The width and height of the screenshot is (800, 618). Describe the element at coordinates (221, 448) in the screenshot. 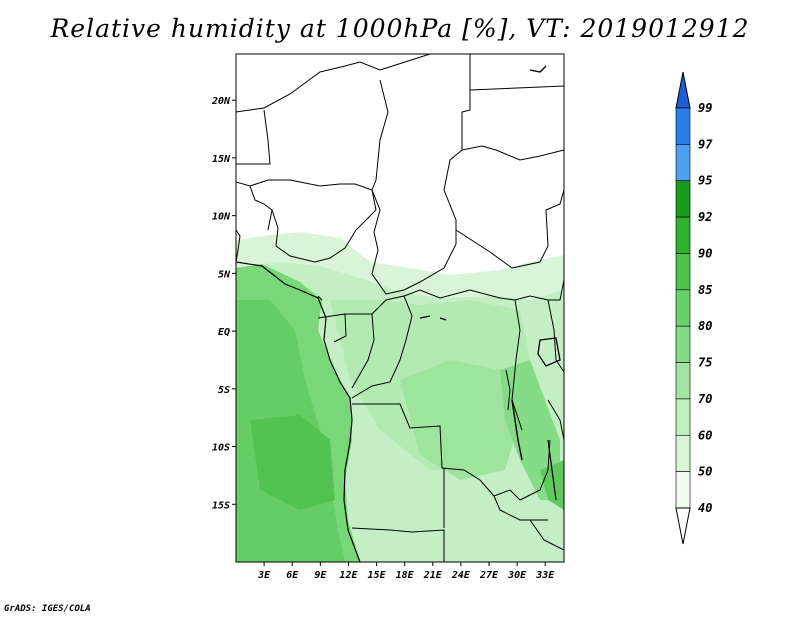

I see `y-tick-label: 10S` at that location.